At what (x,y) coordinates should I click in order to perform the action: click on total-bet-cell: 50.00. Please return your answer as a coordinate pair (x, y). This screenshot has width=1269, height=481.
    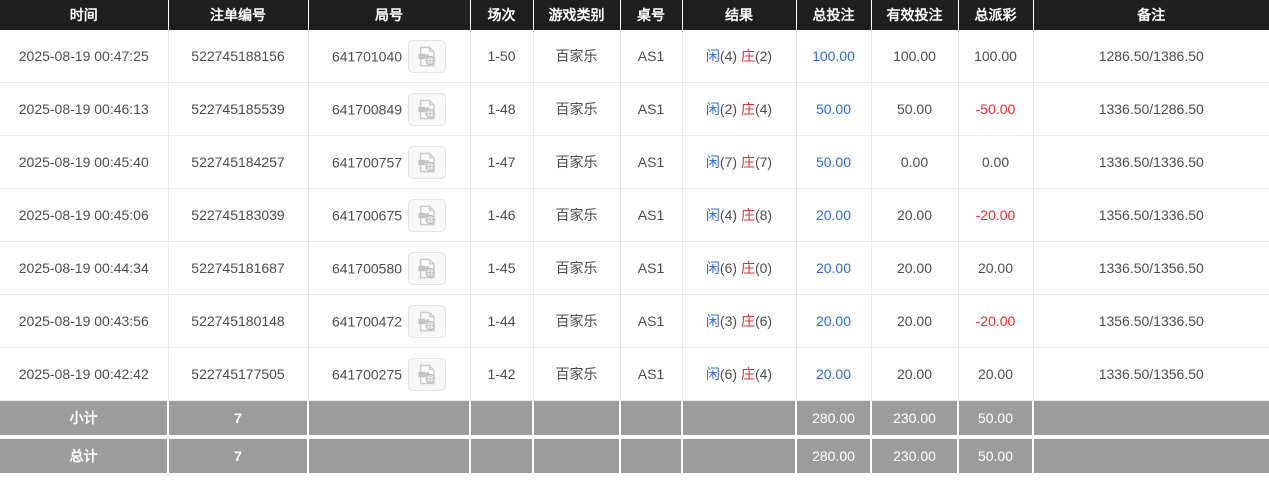
    Looking at the image, I should click on (834, 162).